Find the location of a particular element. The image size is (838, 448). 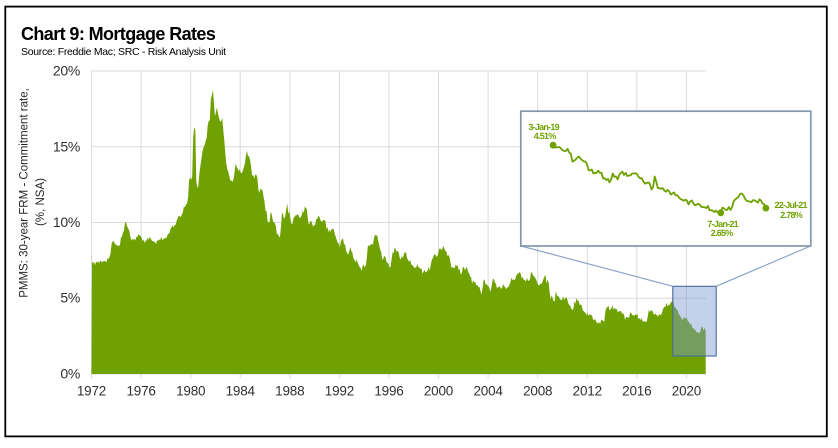

svg-text: 5% is located at coordinates (70, 298).